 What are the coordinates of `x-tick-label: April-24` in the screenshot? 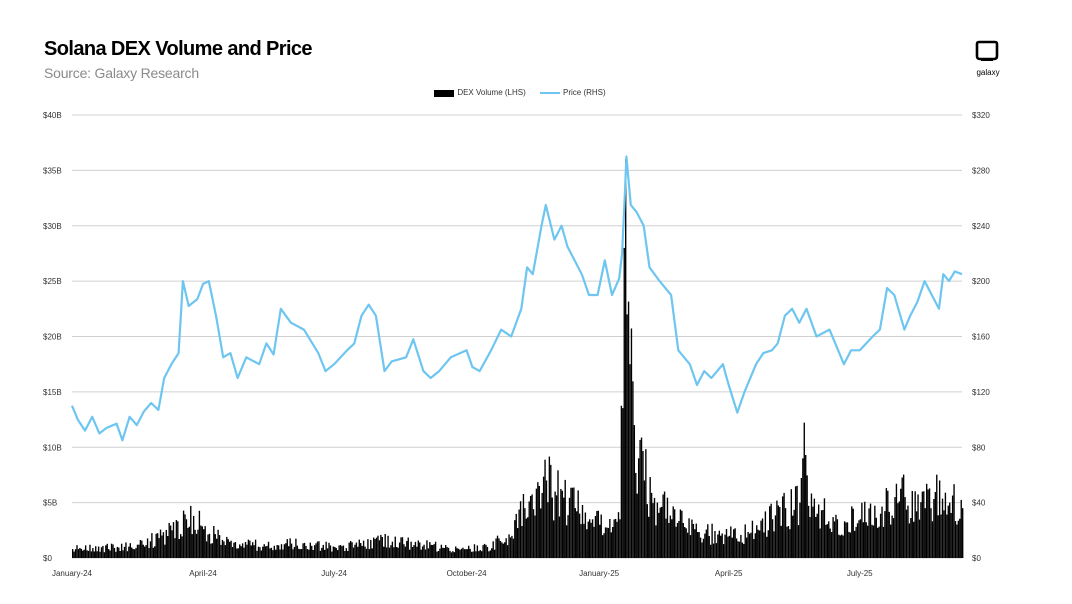 It's located at (203, 573).